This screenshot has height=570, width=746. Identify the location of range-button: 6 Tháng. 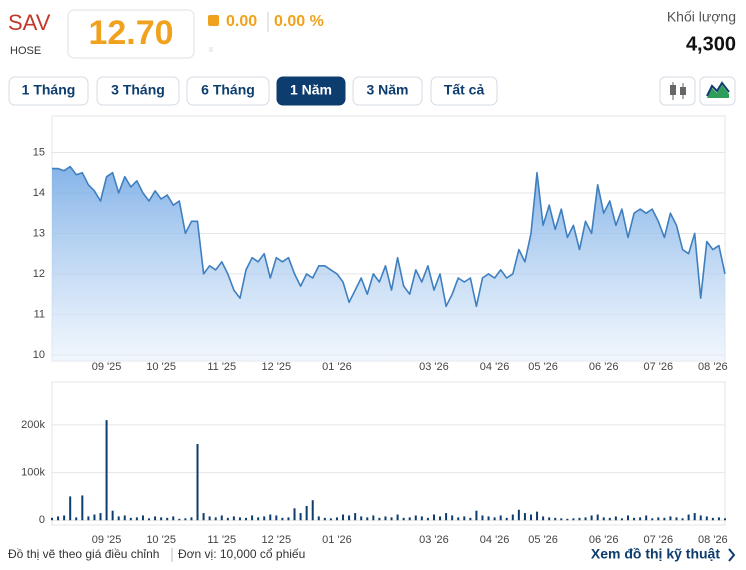
(228, 91).